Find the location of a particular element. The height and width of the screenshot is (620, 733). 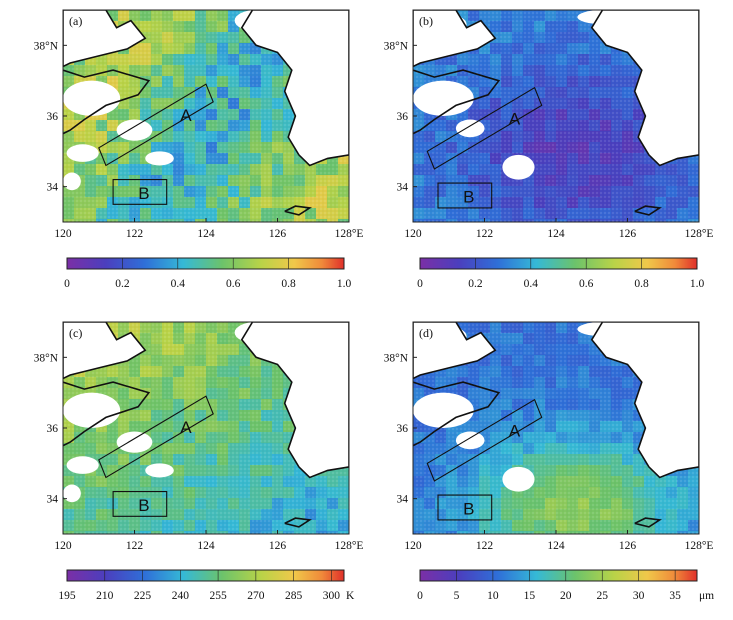

colorbar-unit: μm is located at coordinates (706, 596).